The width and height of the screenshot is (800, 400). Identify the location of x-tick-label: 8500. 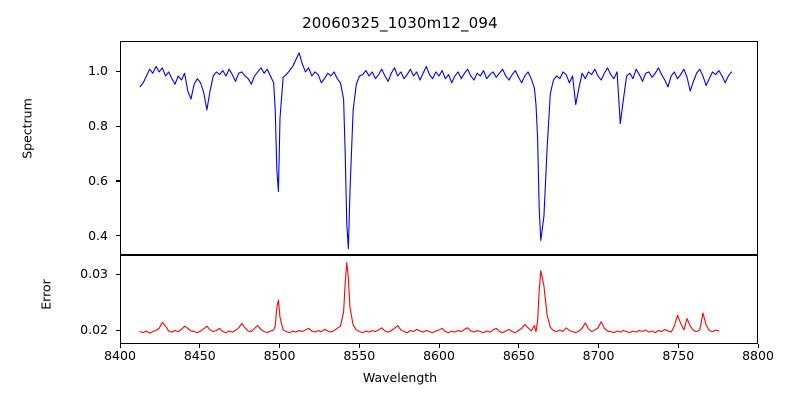
(279, 355).